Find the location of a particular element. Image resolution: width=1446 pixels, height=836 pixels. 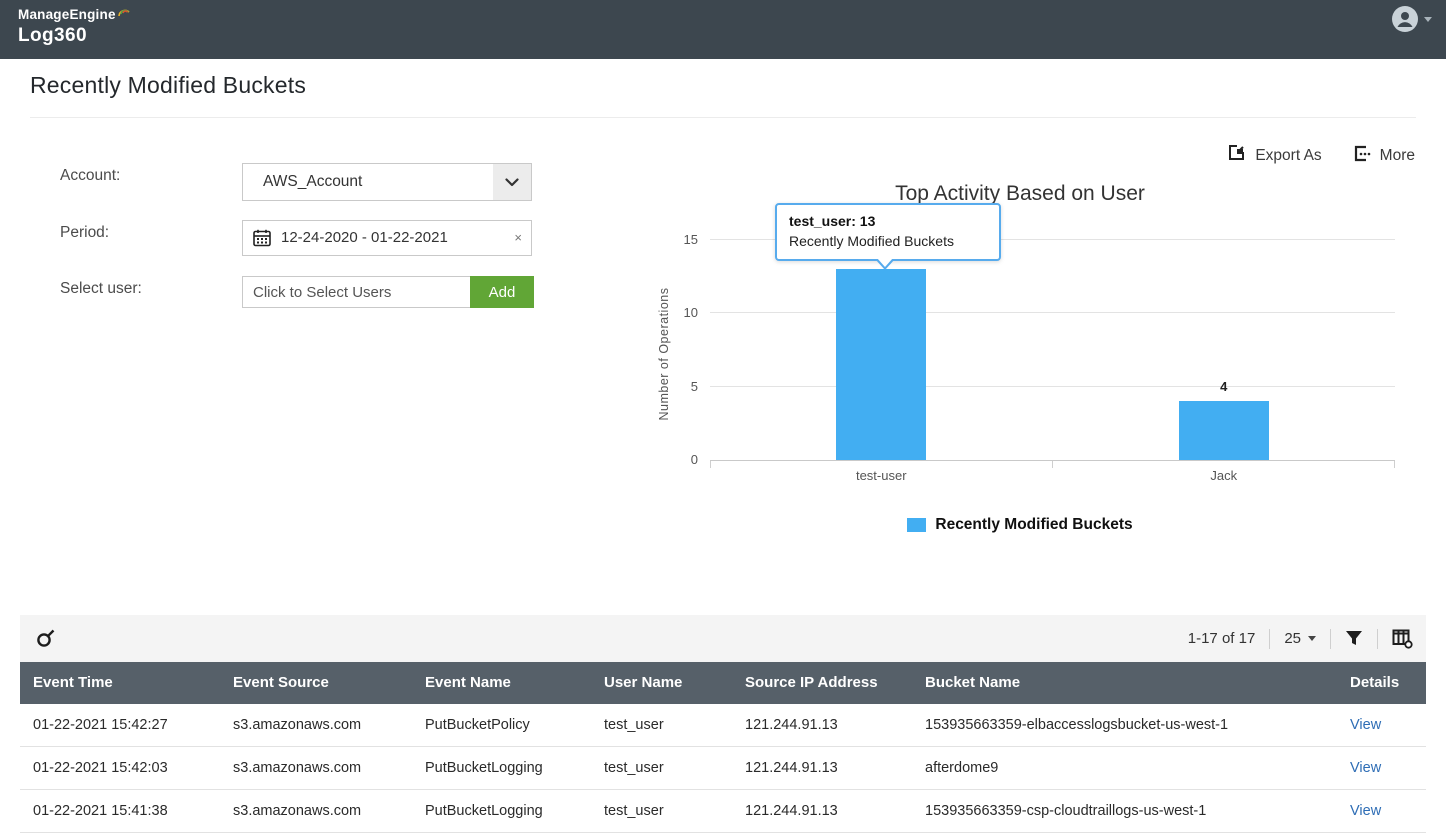

table-toolbar: 1-17 of 17 25 is located at coordinates (723, 638).